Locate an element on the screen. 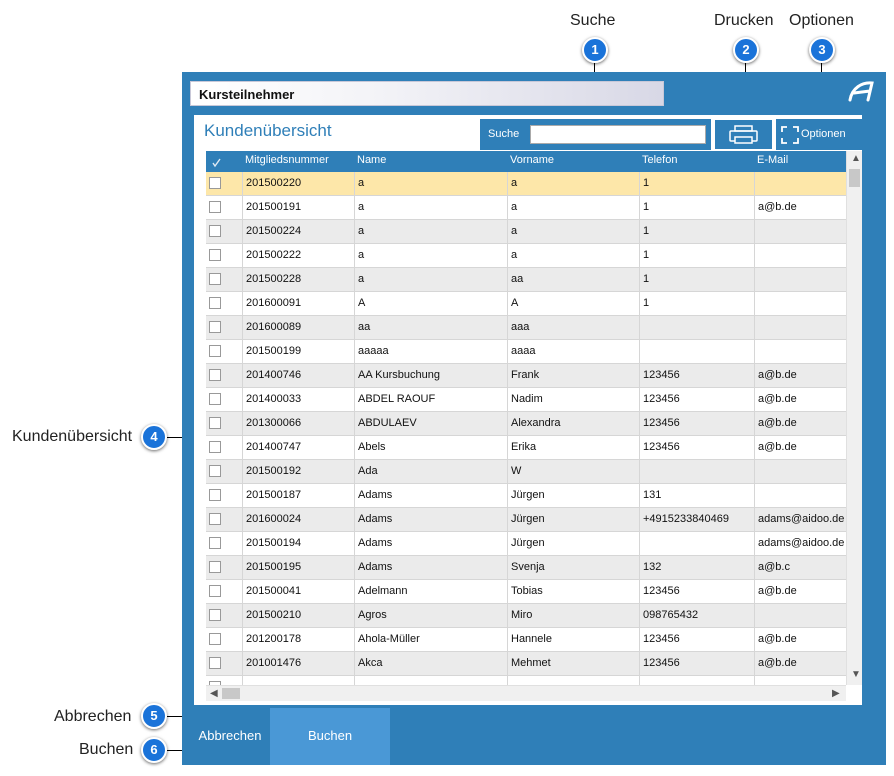 This screenshot has height=776, width=894. callout-bubble-5: 5 is located at coordinates (154, 716).